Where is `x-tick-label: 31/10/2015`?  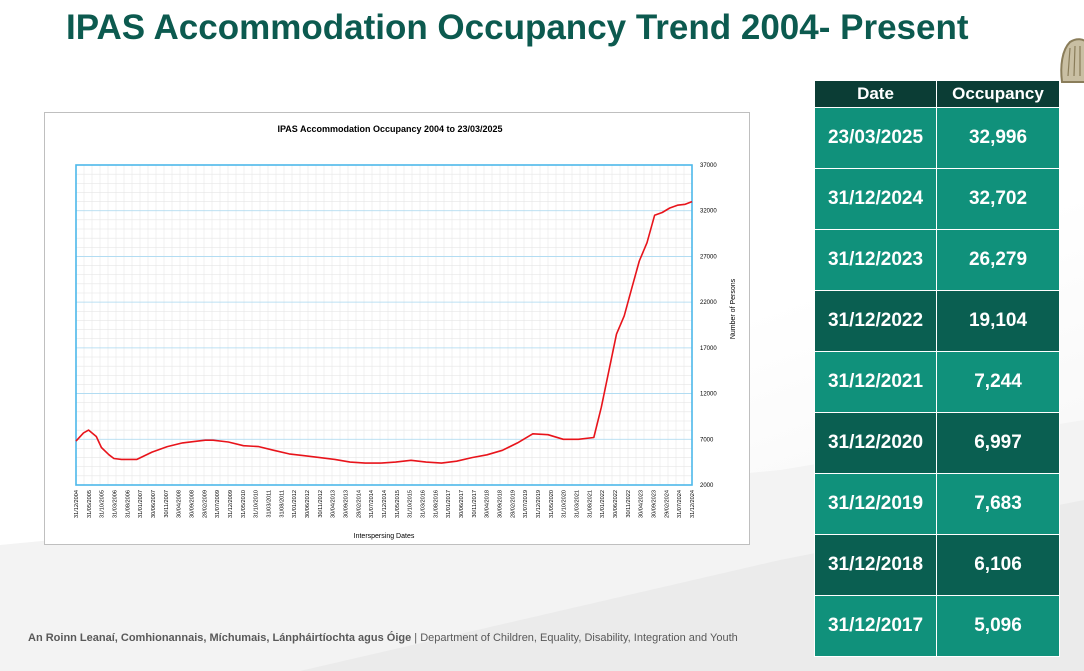
x-tick-label: 31/10/2015 is located at coordinates (411, 504).